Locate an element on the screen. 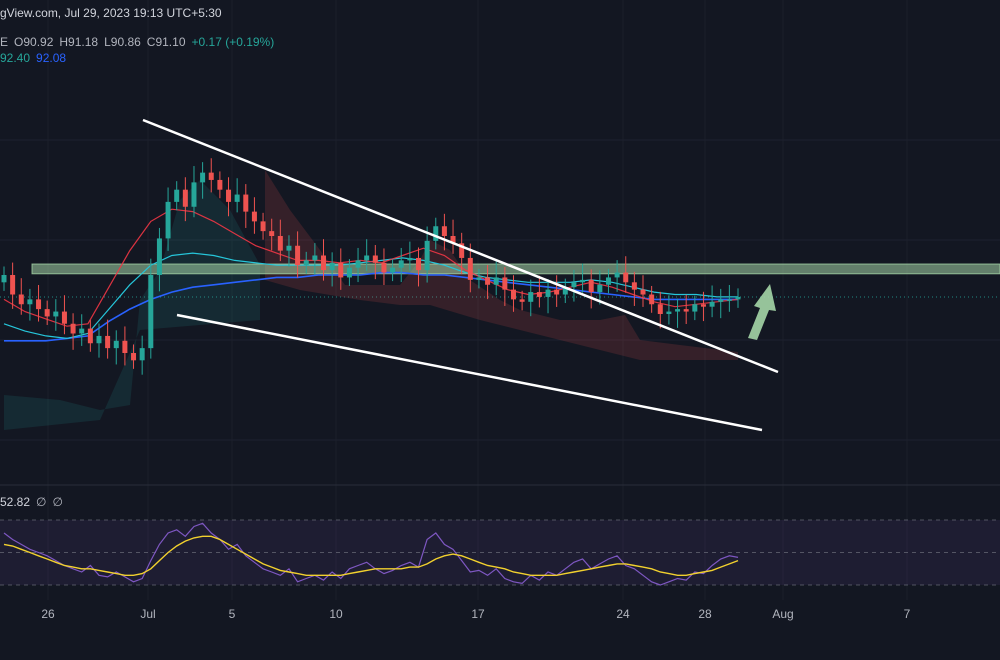  symbol-tail: E is located at coordinates (4, 42).